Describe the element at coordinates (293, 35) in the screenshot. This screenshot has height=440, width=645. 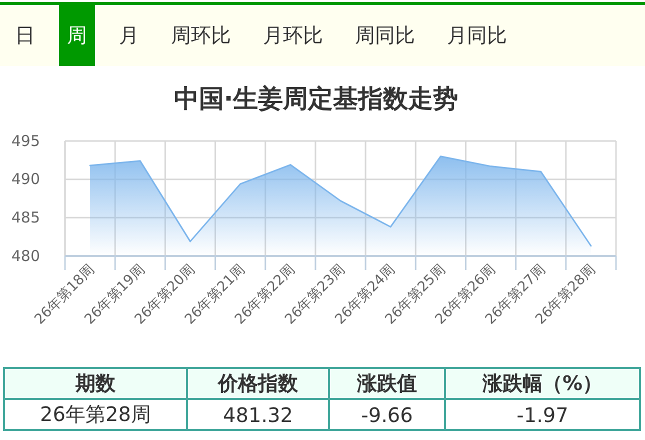
I see `text: 月环比` at that location.